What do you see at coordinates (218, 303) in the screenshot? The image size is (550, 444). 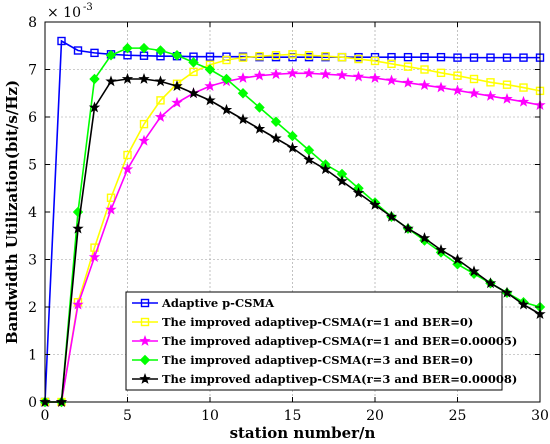 I see `legend-label: Adaptive p-CSMA` at bounding box center [218, 303].